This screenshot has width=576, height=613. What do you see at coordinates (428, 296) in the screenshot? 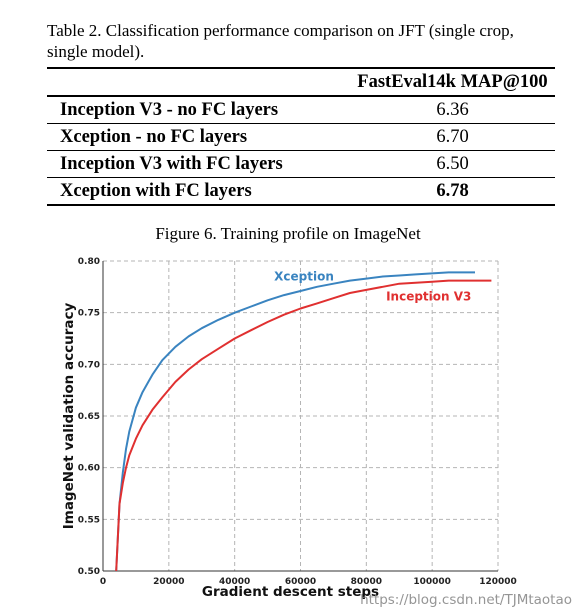
I see `series-label-inception-v3: Inception V3` at bounding box center [428, 296].